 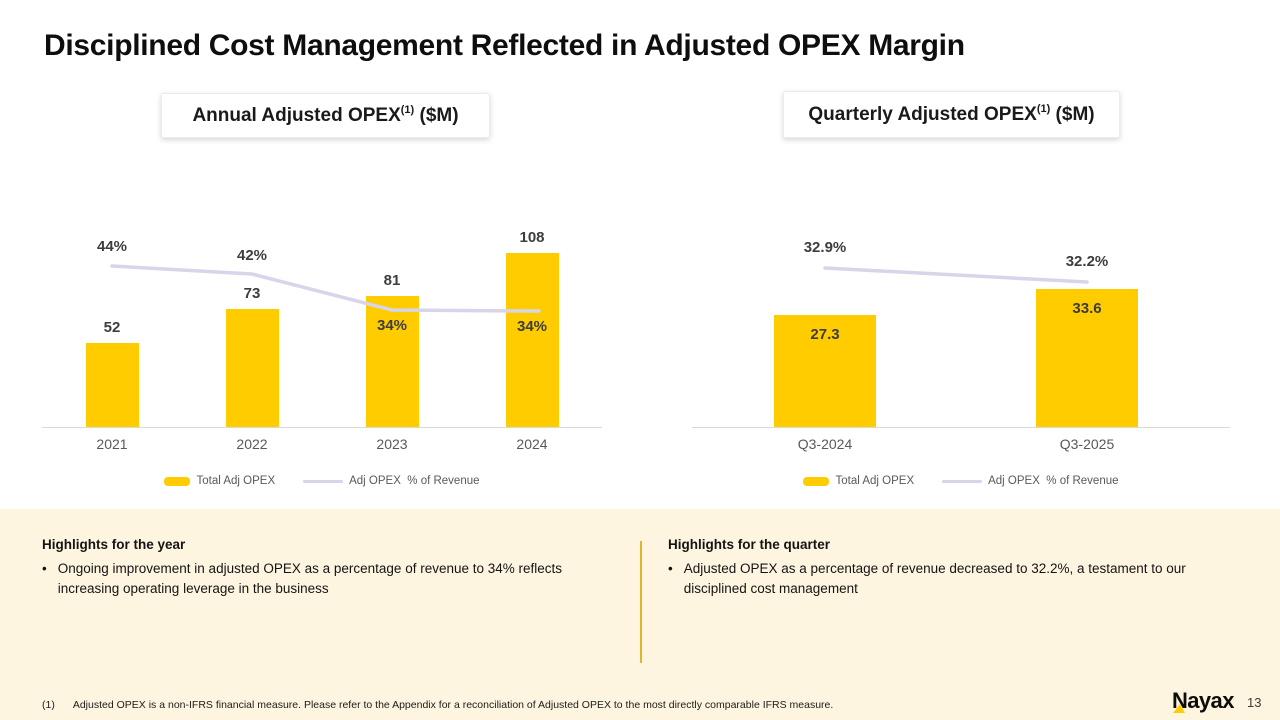 What do you see at coordinates (48, 705) in the screenshot?
I see `footnote-marker: (1)` at bounding box center [48, 705].